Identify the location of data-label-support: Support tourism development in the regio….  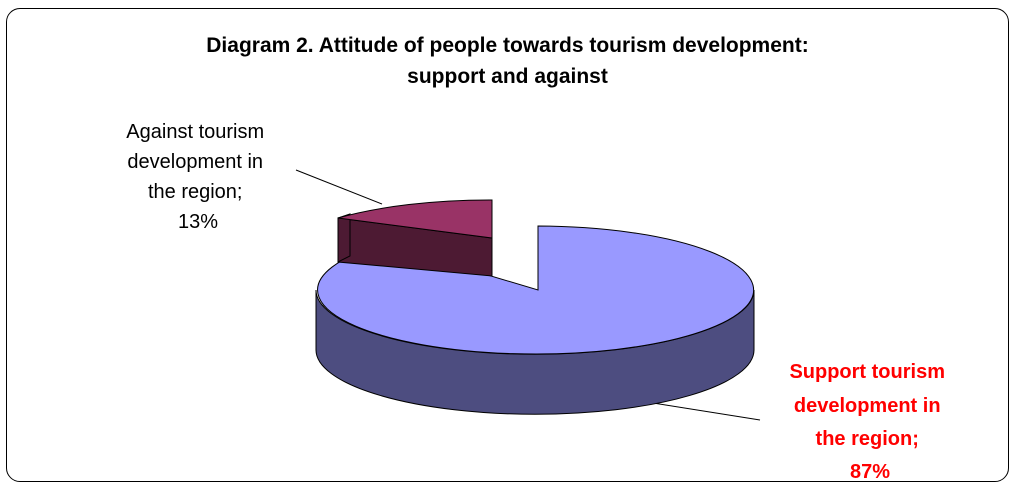
(869, 422).